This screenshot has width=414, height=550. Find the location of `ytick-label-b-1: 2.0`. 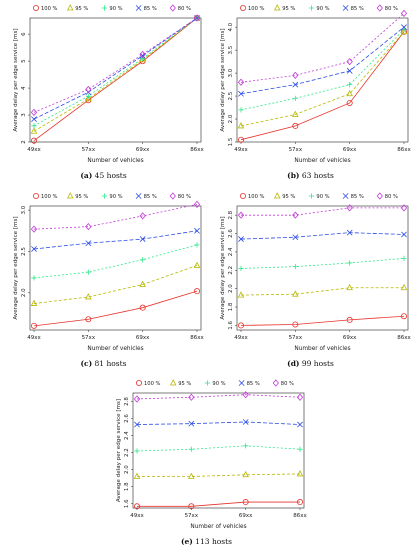

ytick-label-b-1: 2.0 is located at coordinates (231, 118).